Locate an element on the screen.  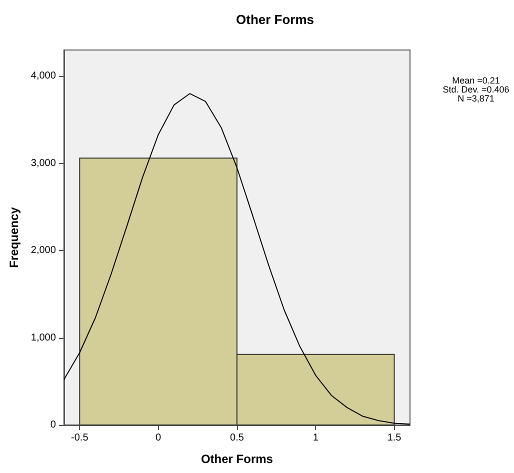
text: Std. Dev. =0.406 is located at coordinates (476, 89).